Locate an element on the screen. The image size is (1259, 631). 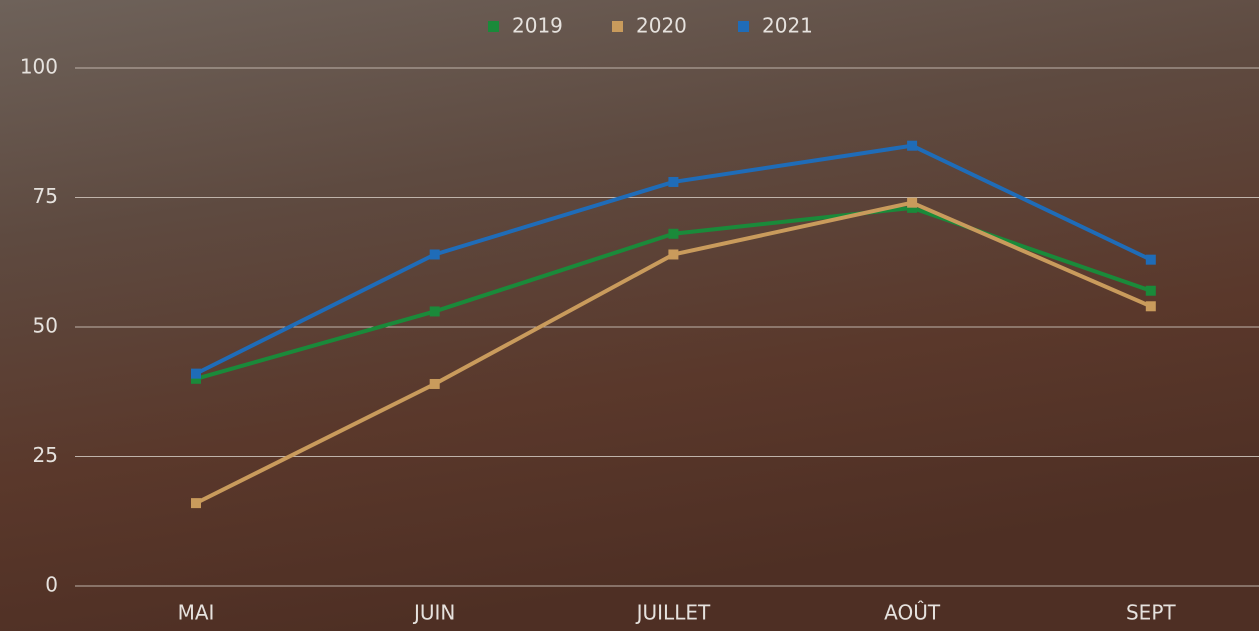
y-tick-label: 25 is located at coordinates (45, 455).